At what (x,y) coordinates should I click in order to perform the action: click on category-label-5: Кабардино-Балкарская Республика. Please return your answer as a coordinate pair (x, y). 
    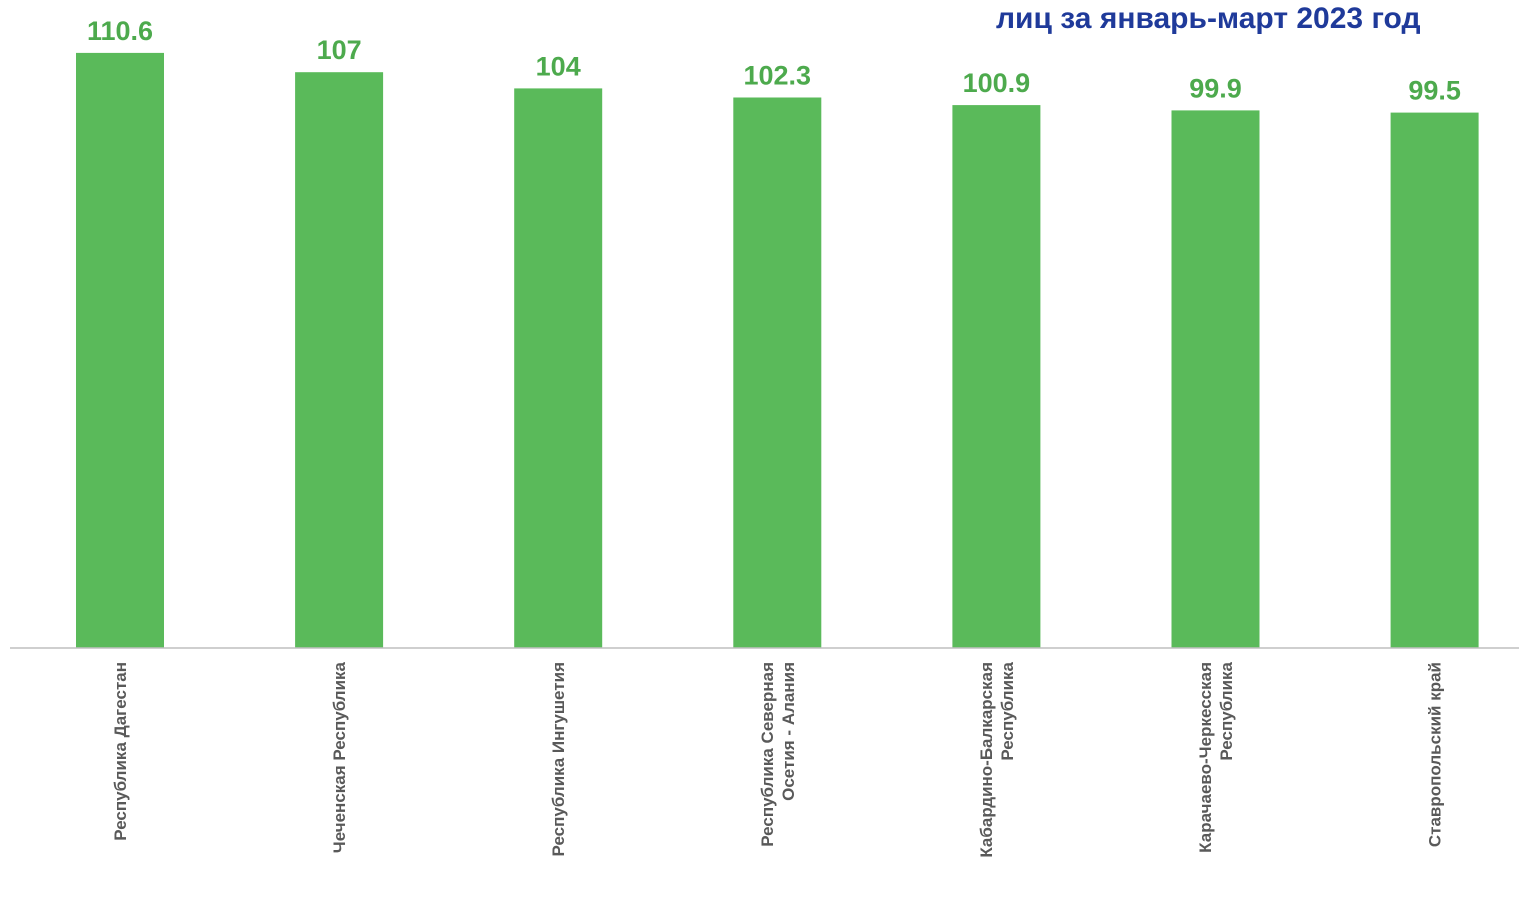
    Looking at the image, I should click on (997, 759).